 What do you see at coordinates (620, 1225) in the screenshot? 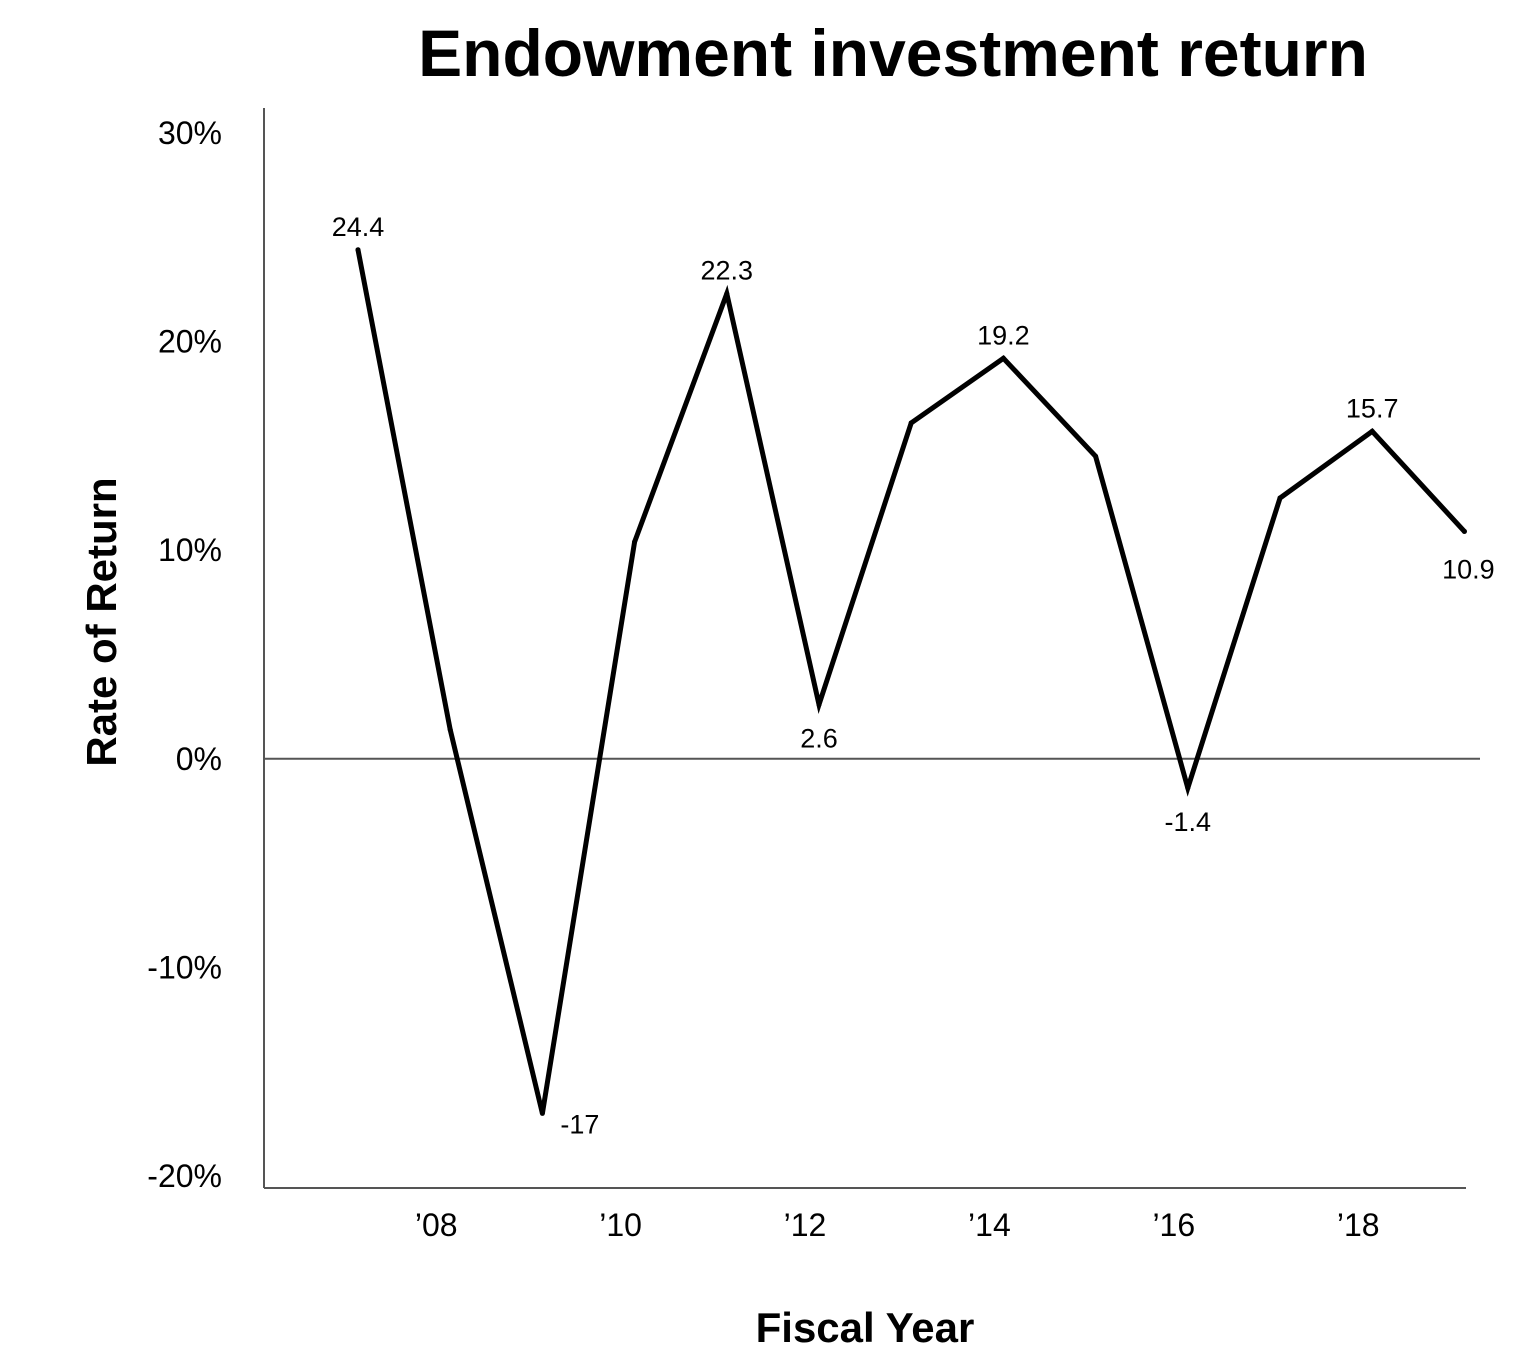
I see `x-tick-label: ’10` at bounding box center [620, 1225].